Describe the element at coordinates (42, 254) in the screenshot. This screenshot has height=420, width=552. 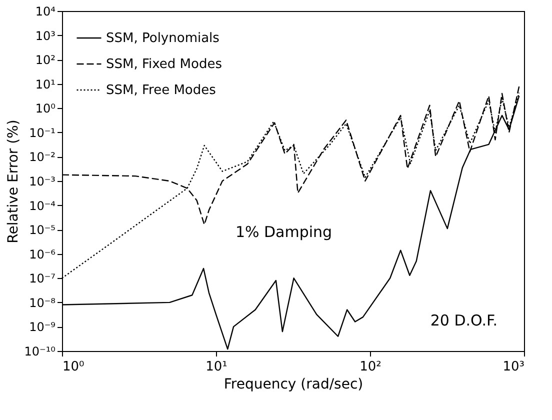
I see `y-tick-label: 10⁻⁶` at that location.